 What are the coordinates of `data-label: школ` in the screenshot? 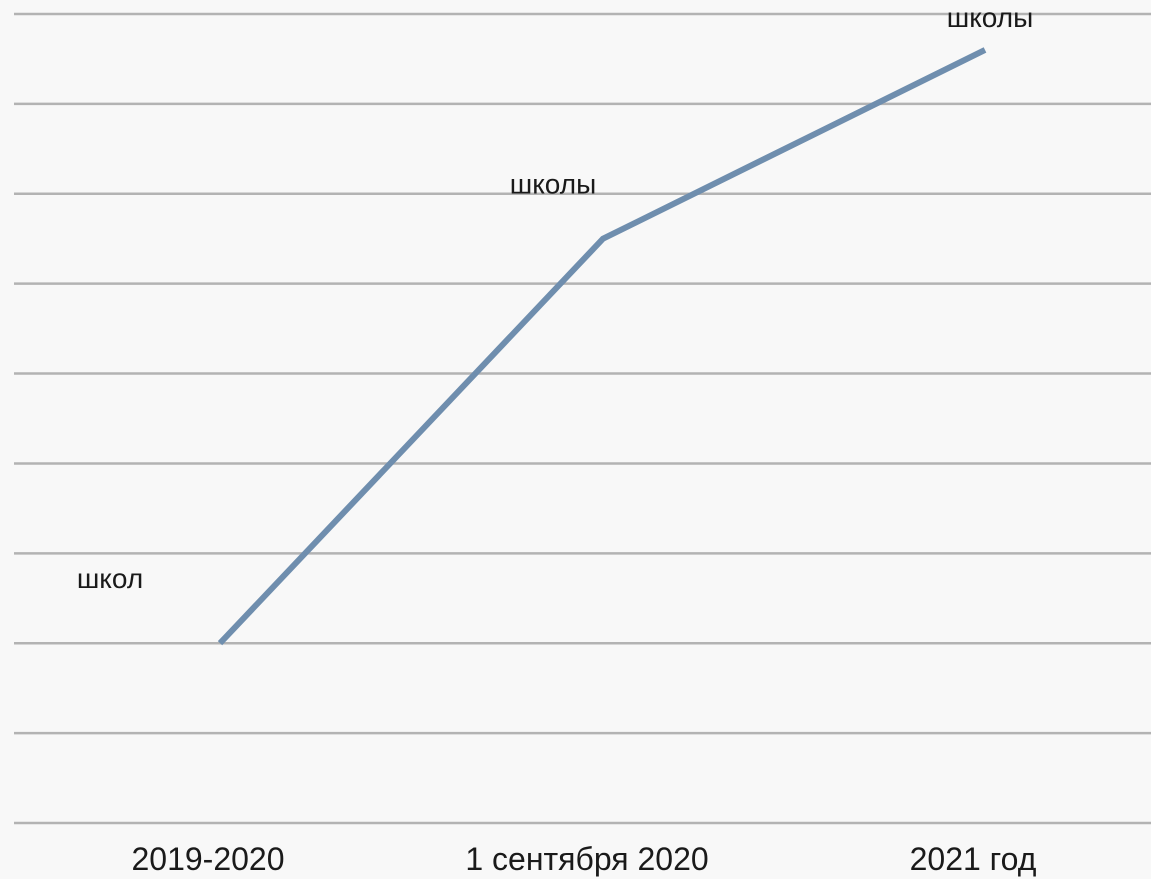 It's located at (110, 578).